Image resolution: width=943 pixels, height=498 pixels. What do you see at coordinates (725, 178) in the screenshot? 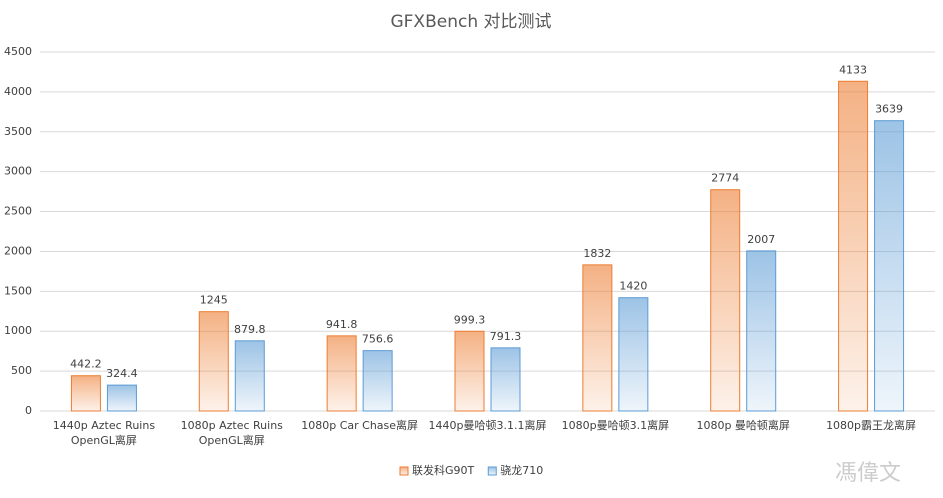
I see `data-label: 2774` at bounding box center [725, 178].